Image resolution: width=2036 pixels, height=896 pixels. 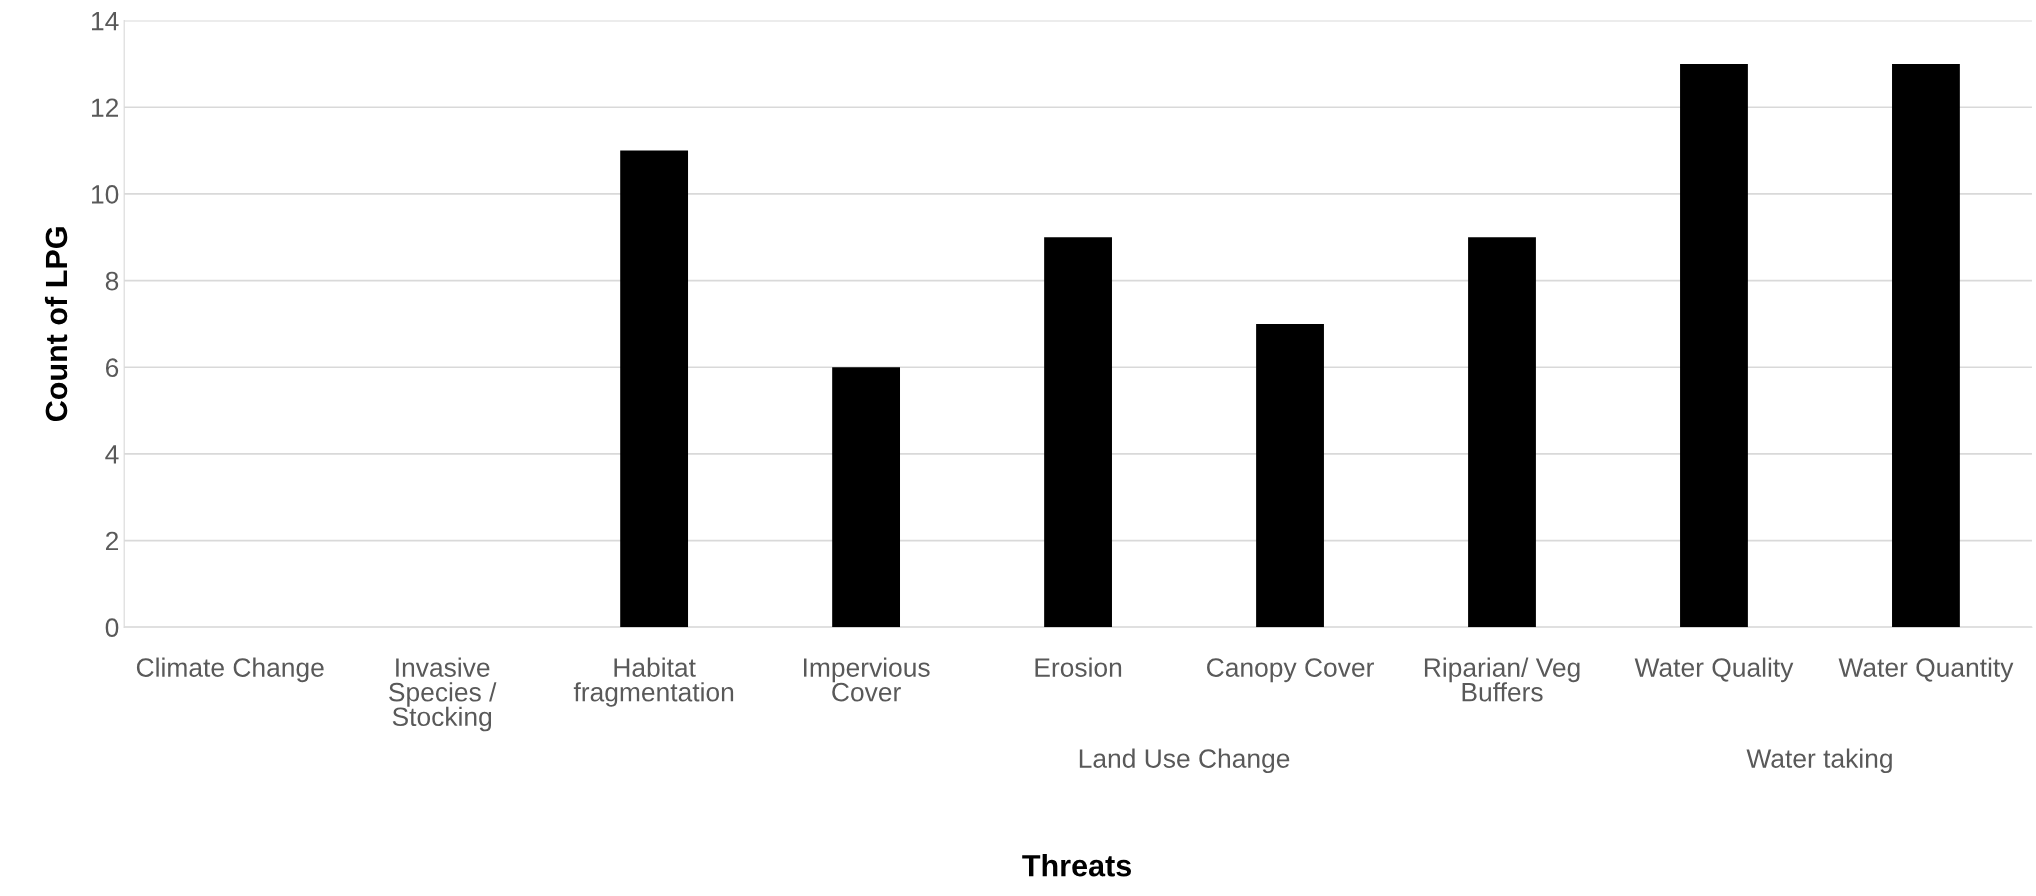 What do you see at coordinates (1819, 761) in the screenshot?
I see `text: Water taking` at bounding box center [1819, 761].